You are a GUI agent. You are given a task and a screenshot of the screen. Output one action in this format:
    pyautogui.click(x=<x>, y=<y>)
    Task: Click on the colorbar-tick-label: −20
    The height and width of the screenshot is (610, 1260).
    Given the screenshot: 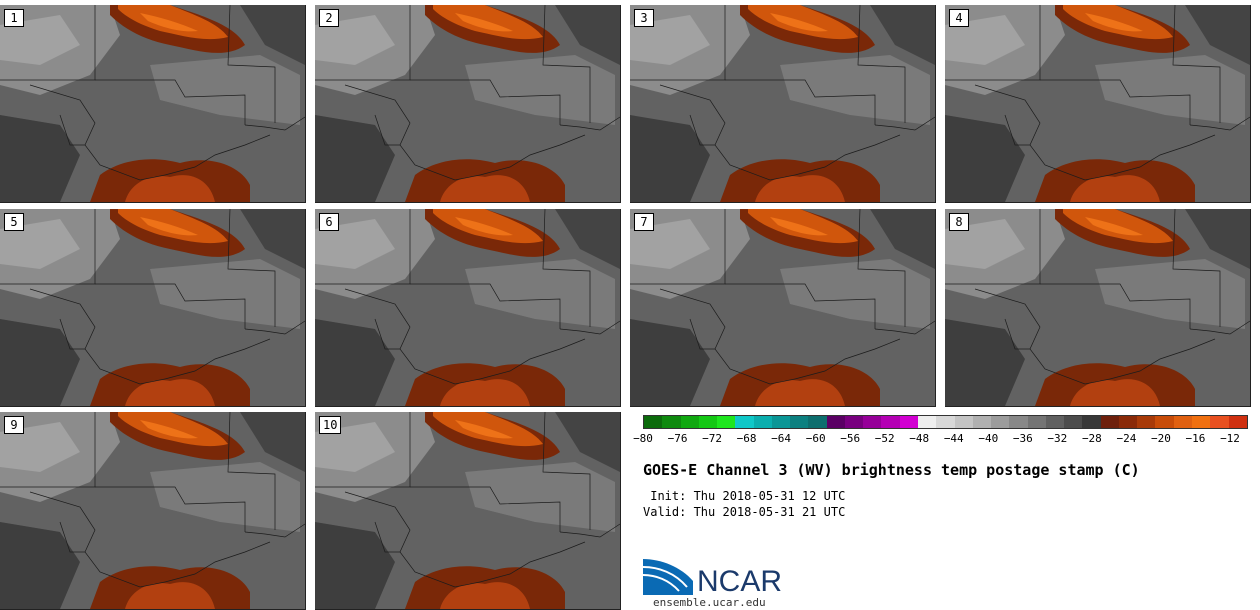 What is the action you would take?
    pyautogui.click(x=1161, y=438)
    